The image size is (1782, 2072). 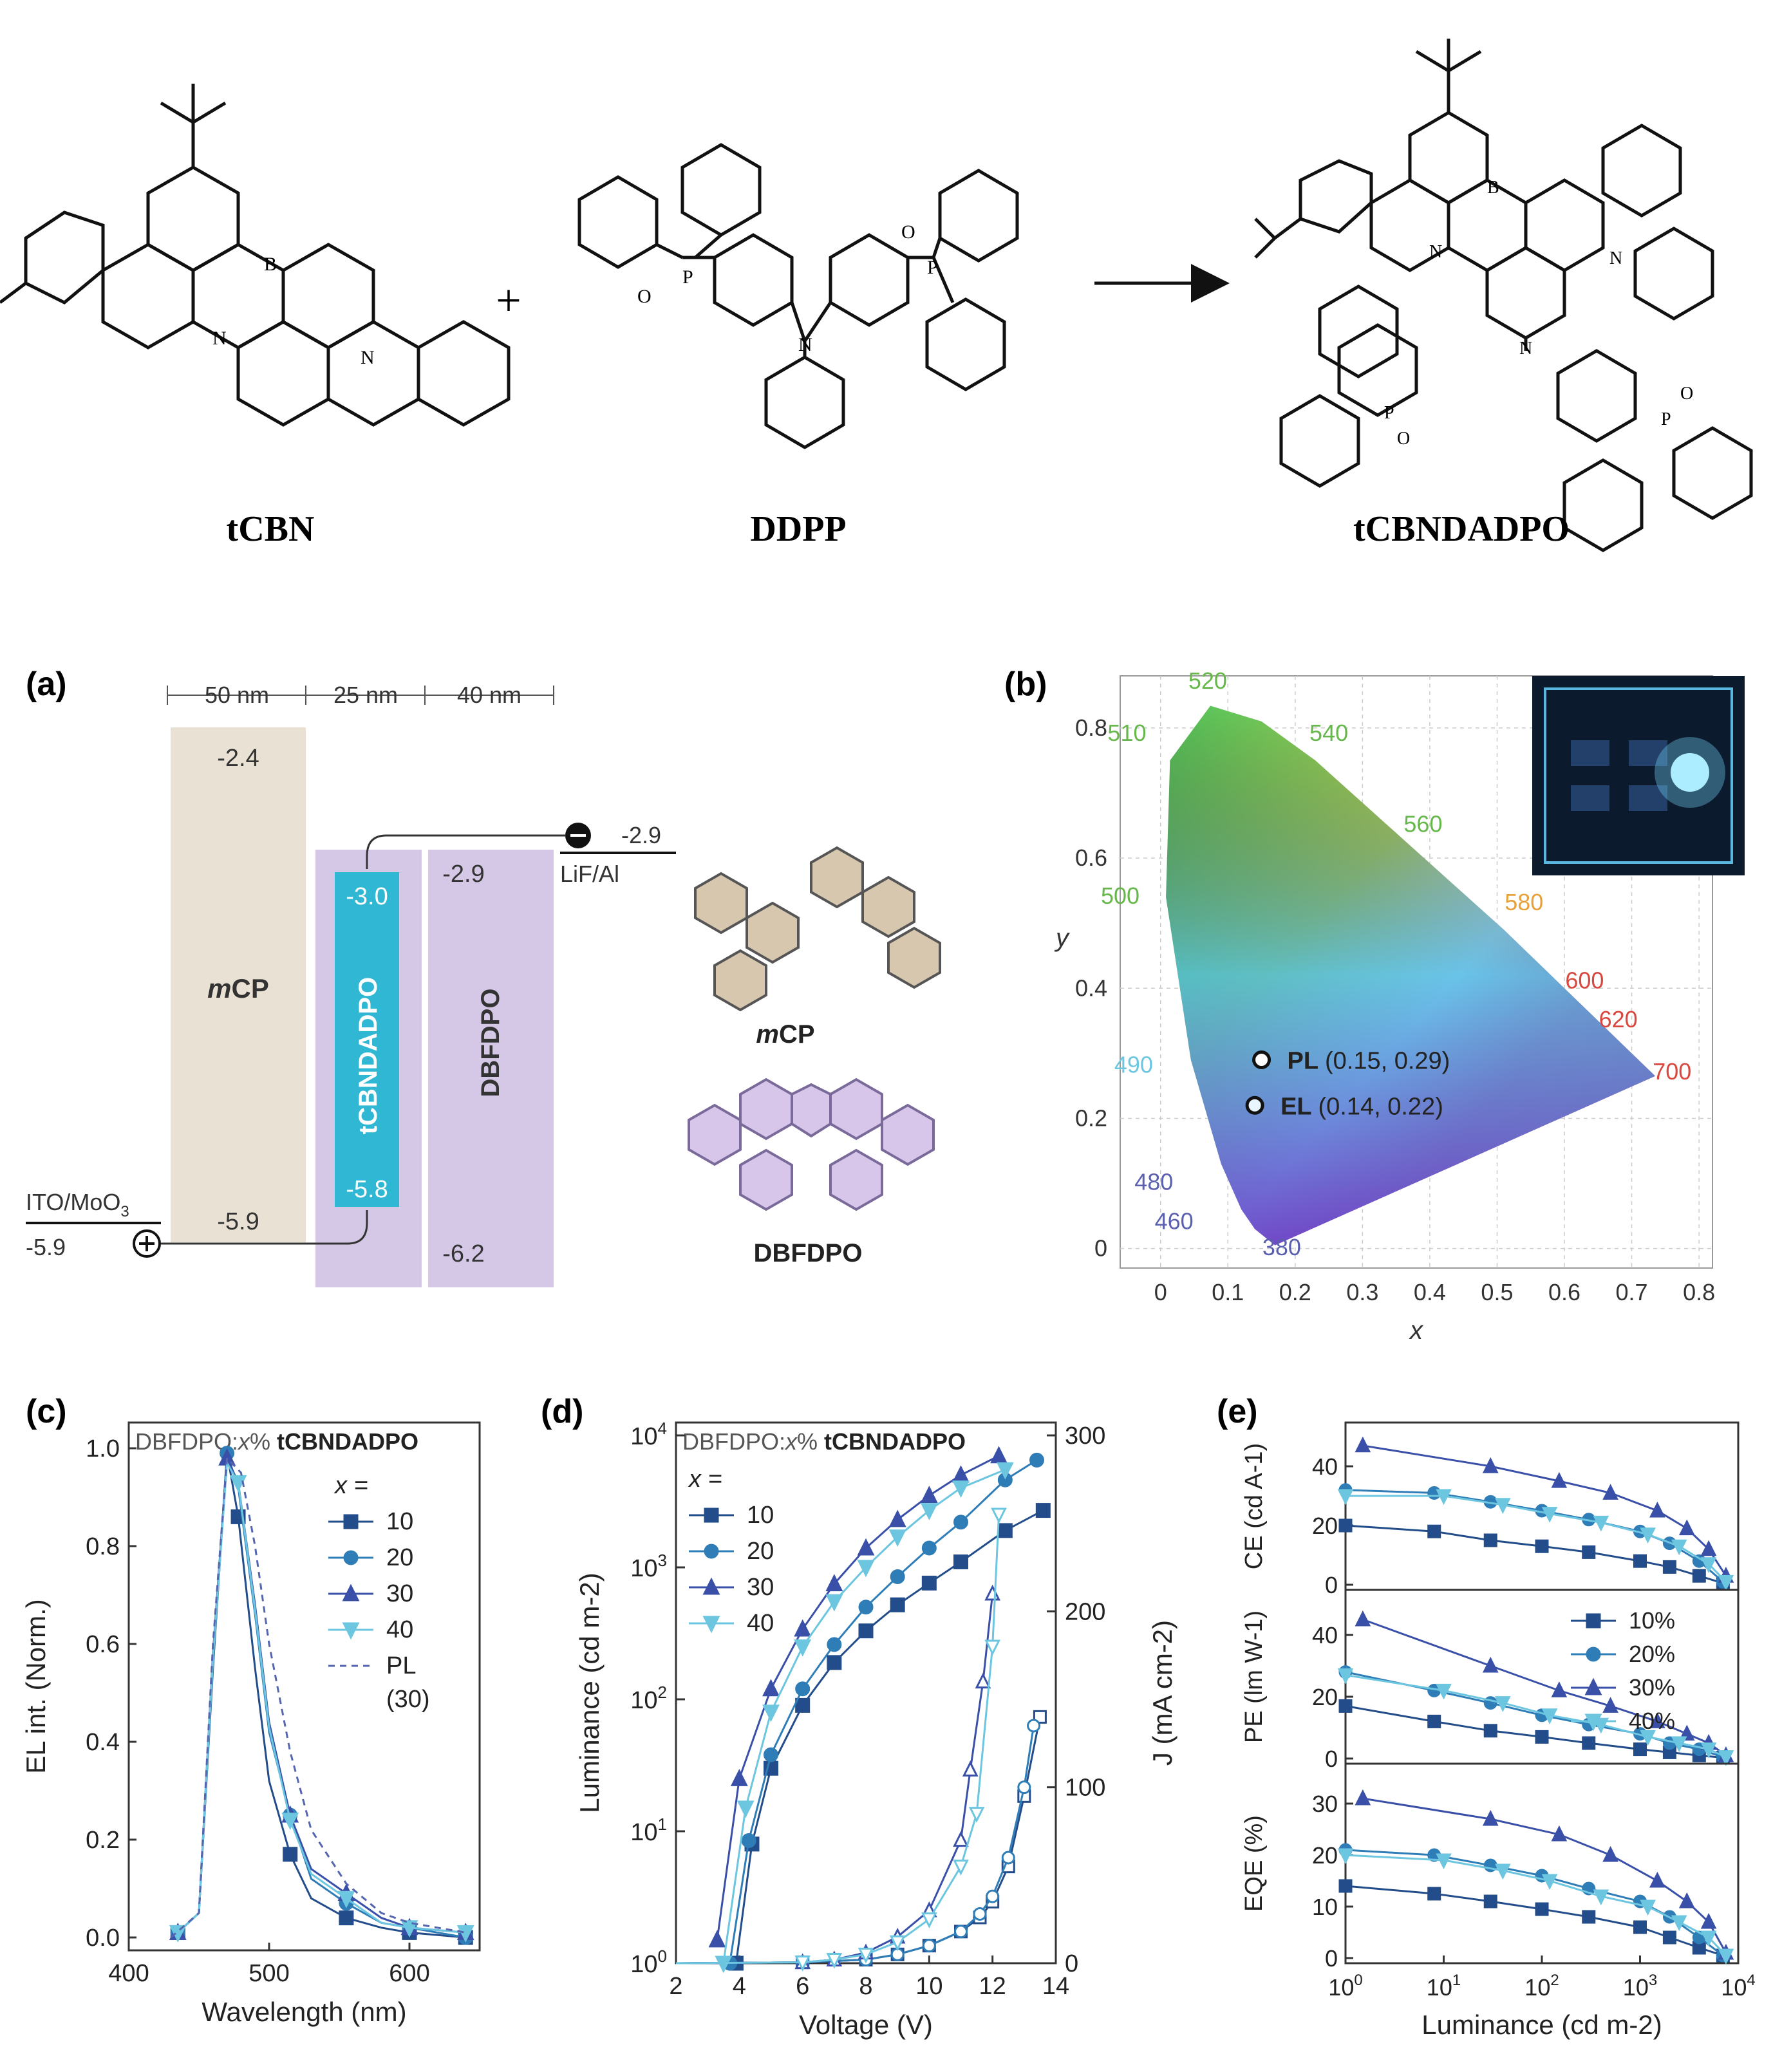 I want to click on c-plot-frame, so click(x=304, y=1686).